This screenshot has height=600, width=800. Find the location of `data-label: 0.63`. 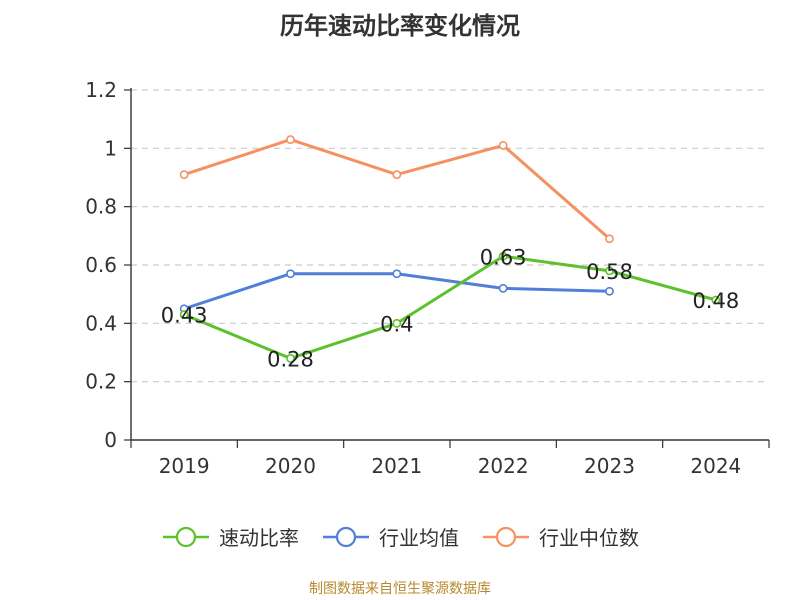

data-label: 0.63 is located at coordinates (503, 257).